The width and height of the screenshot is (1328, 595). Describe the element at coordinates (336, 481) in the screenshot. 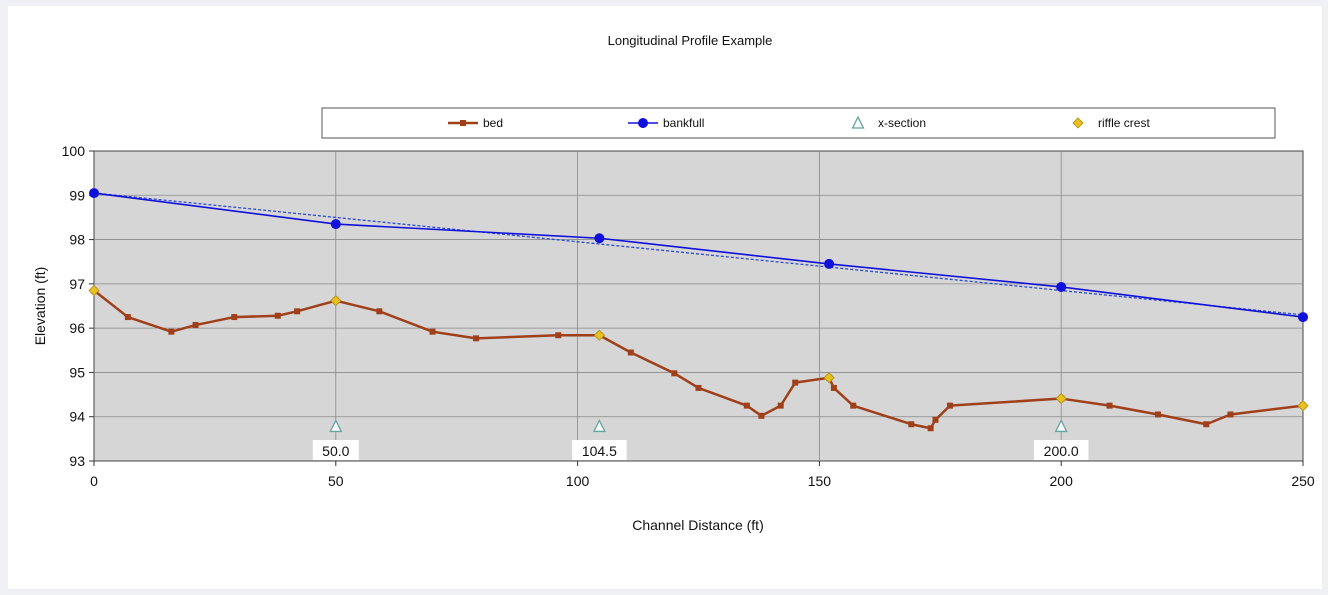

I see `x-tick-label: 50` at that location.